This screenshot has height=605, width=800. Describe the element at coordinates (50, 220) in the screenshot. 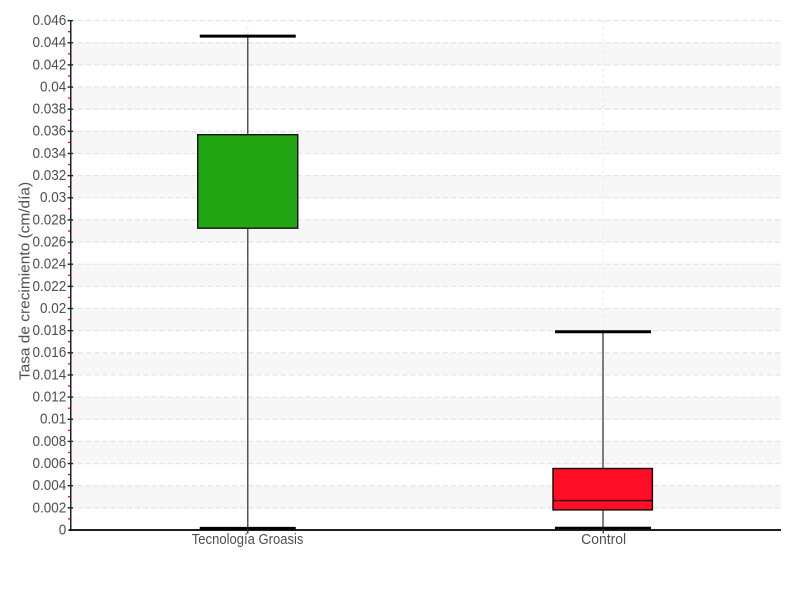

I see `svg-text: 0.028` at that location.